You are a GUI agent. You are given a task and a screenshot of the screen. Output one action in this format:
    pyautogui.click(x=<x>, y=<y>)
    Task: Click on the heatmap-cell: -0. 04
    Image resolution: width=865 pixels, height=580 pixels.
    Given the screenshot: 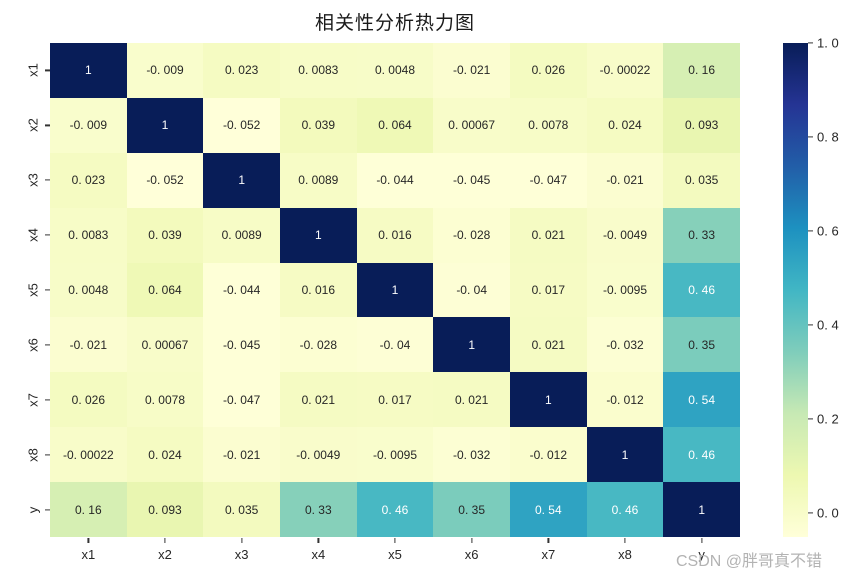 What is the action you would take?
    pyautogui.click(x=395, y=345)
    